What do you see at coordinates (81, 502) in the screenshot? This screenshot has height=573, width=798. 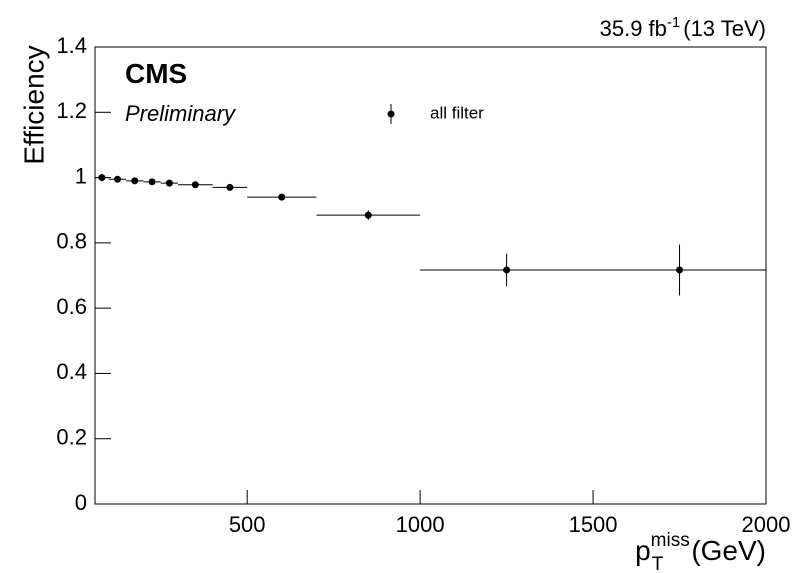 I see `y-tick-label: 0` at bounding box center [81, 502].